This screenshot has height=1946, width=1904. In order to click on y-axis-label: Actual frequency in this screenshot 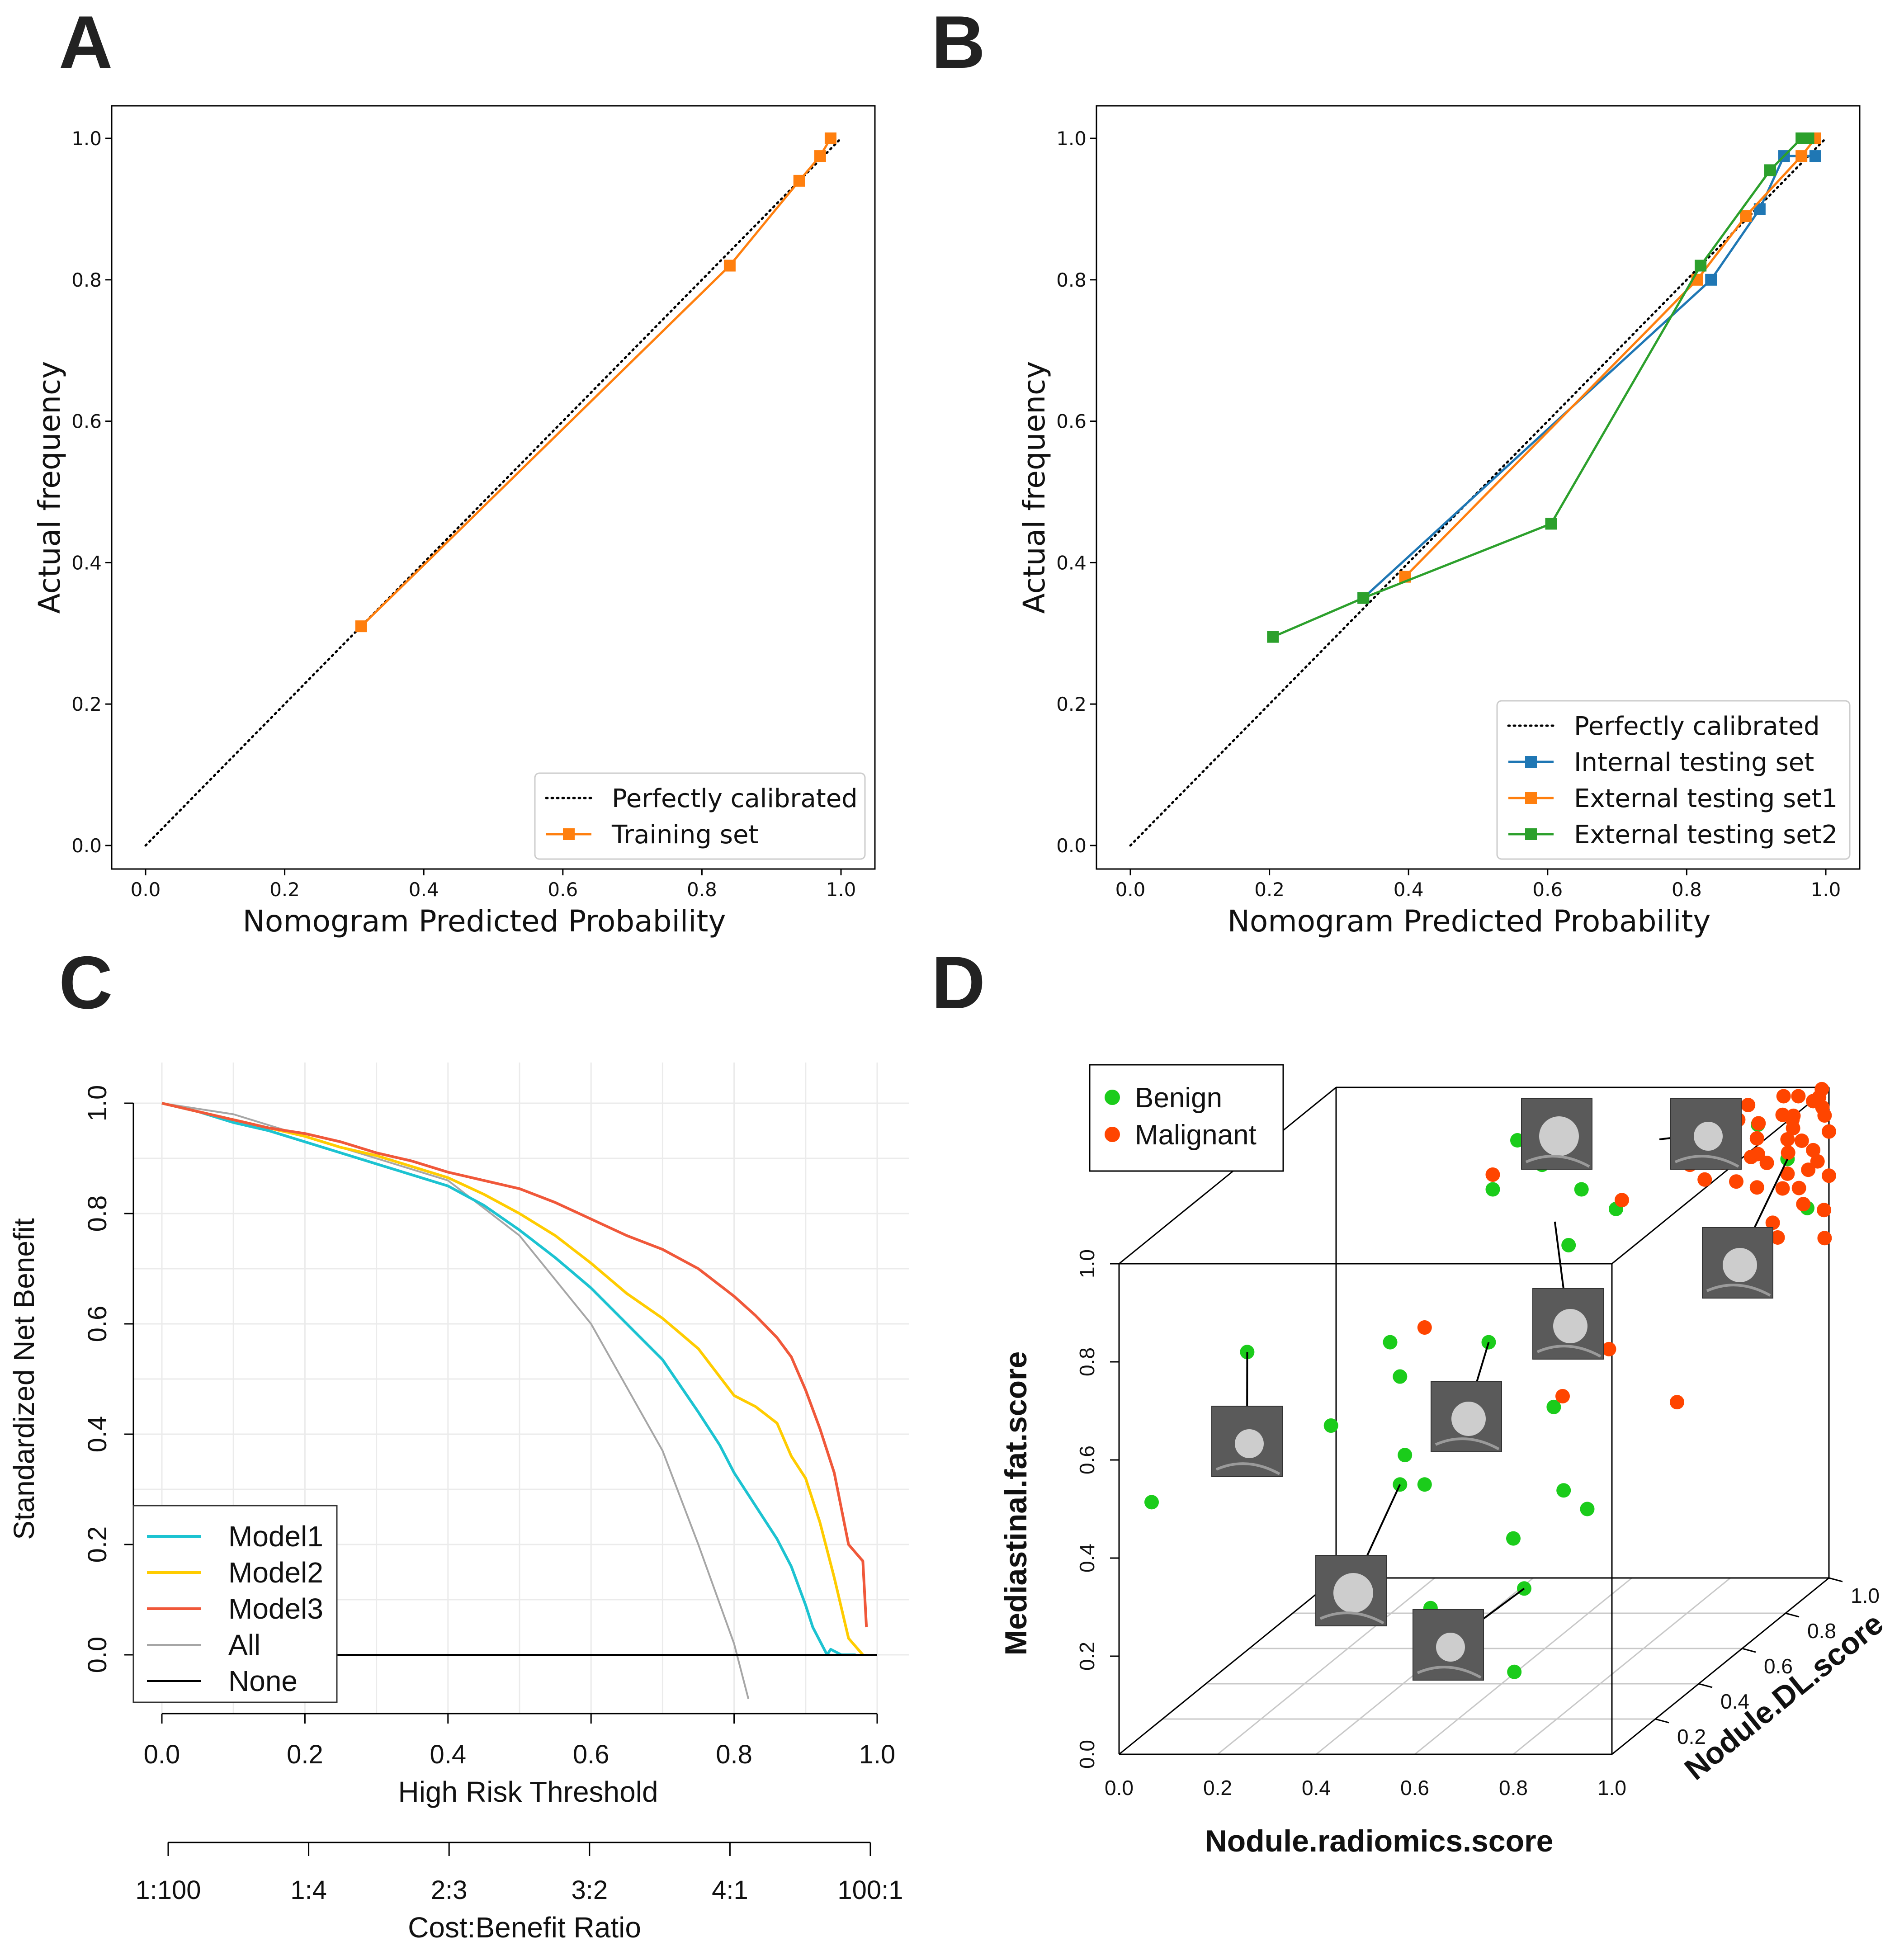, I will do `click(49, 488)`.